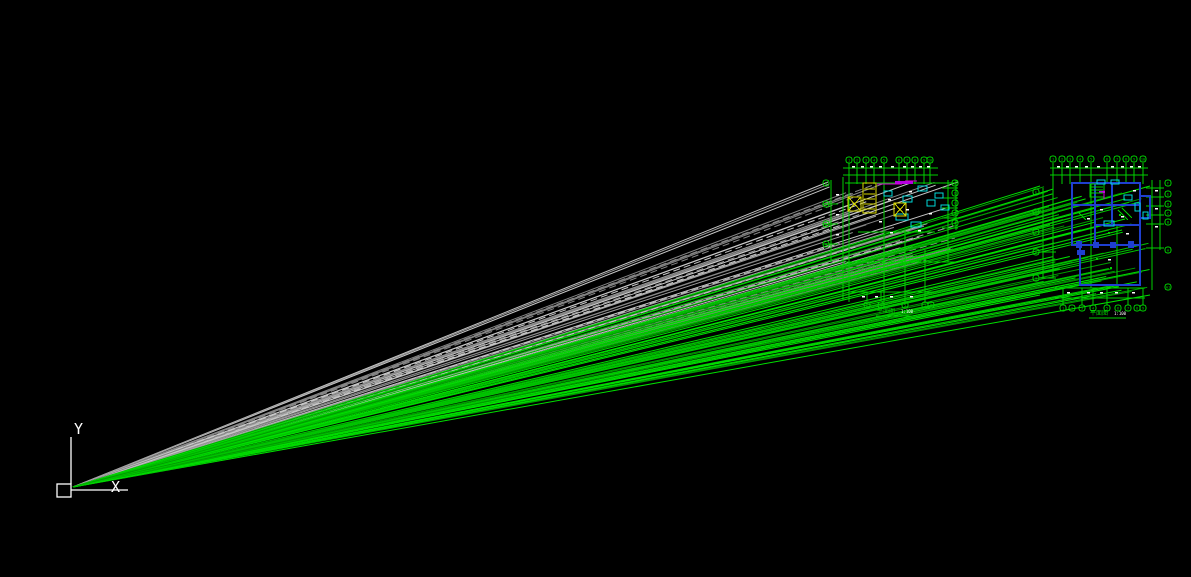 This screenshot has height=577, width=1191. I want to click on grid-bubble-label: 10, so click(1143, 159).